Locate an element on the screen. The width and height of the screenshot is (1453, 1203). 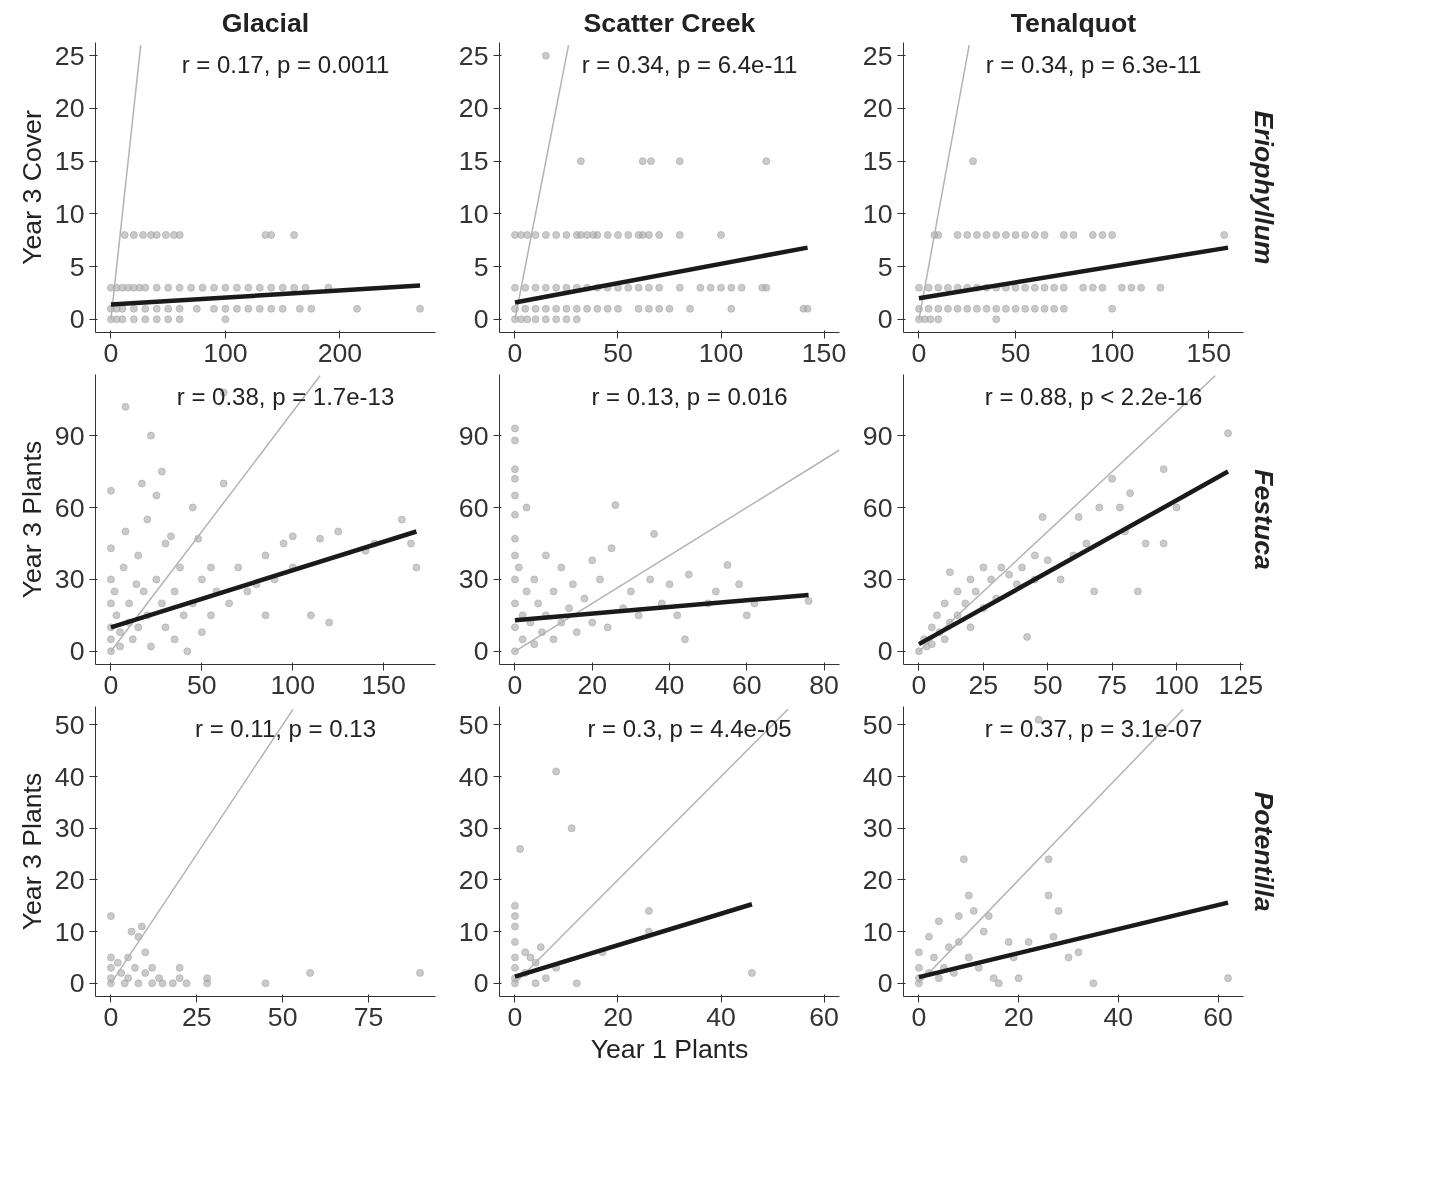
chart-title: Glacial is located at coordinates (265, 22).